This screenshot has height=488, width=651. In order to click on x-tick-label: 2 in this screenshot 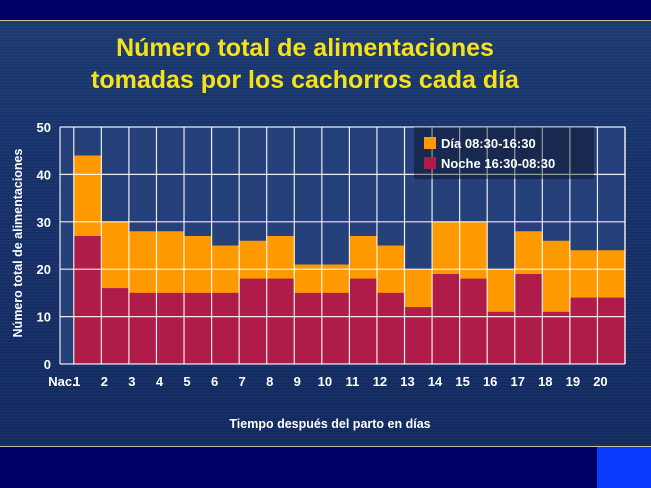, I will do `click(104, 381)`.